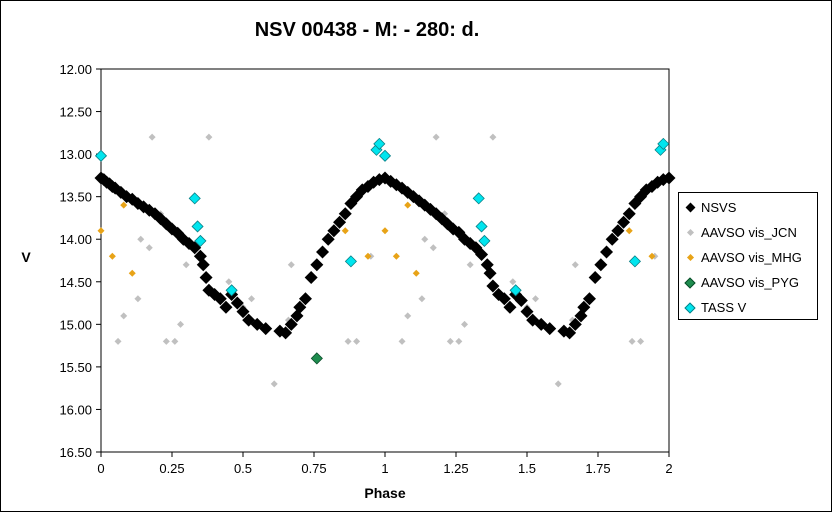 The width and height of the screenshot is (832, 512). Describe the element at coordinates (748, 307) in the screenshot. I see `legend-item-tass: TASS V` at that location.